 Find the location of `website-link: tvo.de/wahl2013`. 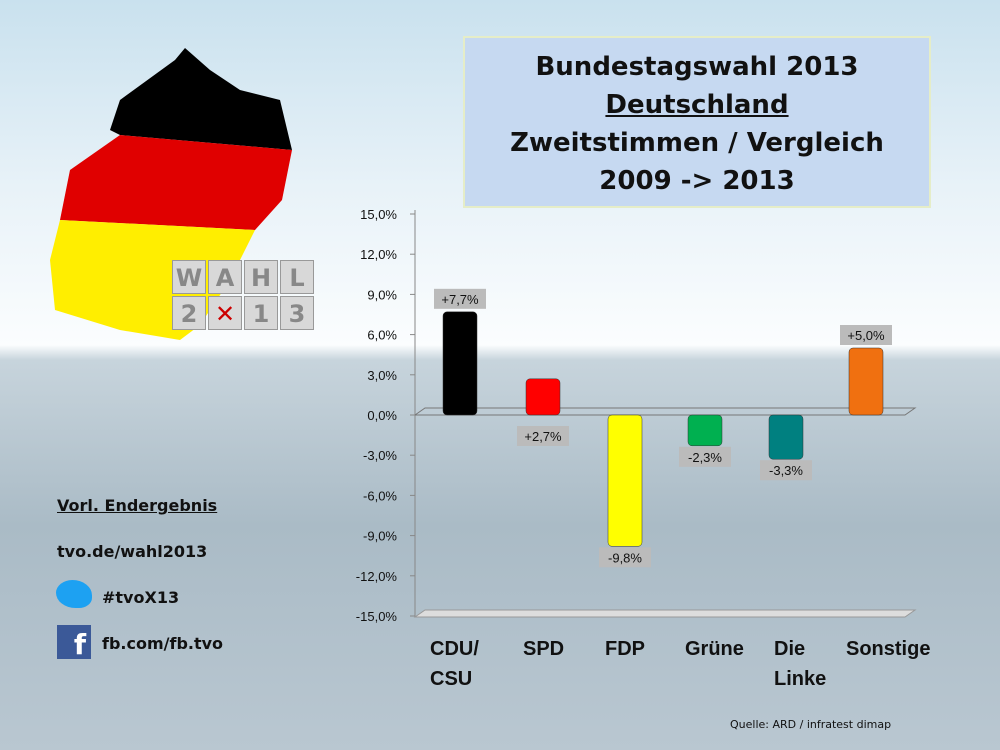

website-link: tvo.de/wahl2013 is located at coordinates (132, 551).